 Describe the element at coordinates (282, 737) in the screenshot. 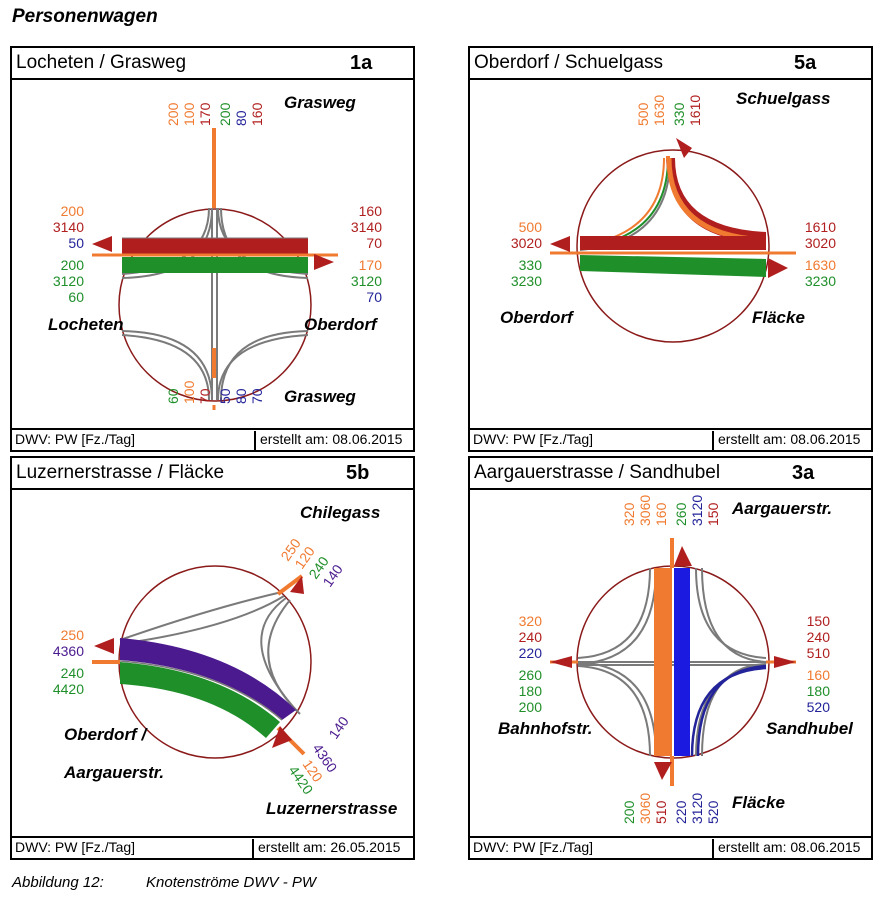

I see `arrow-southeast` at that location.